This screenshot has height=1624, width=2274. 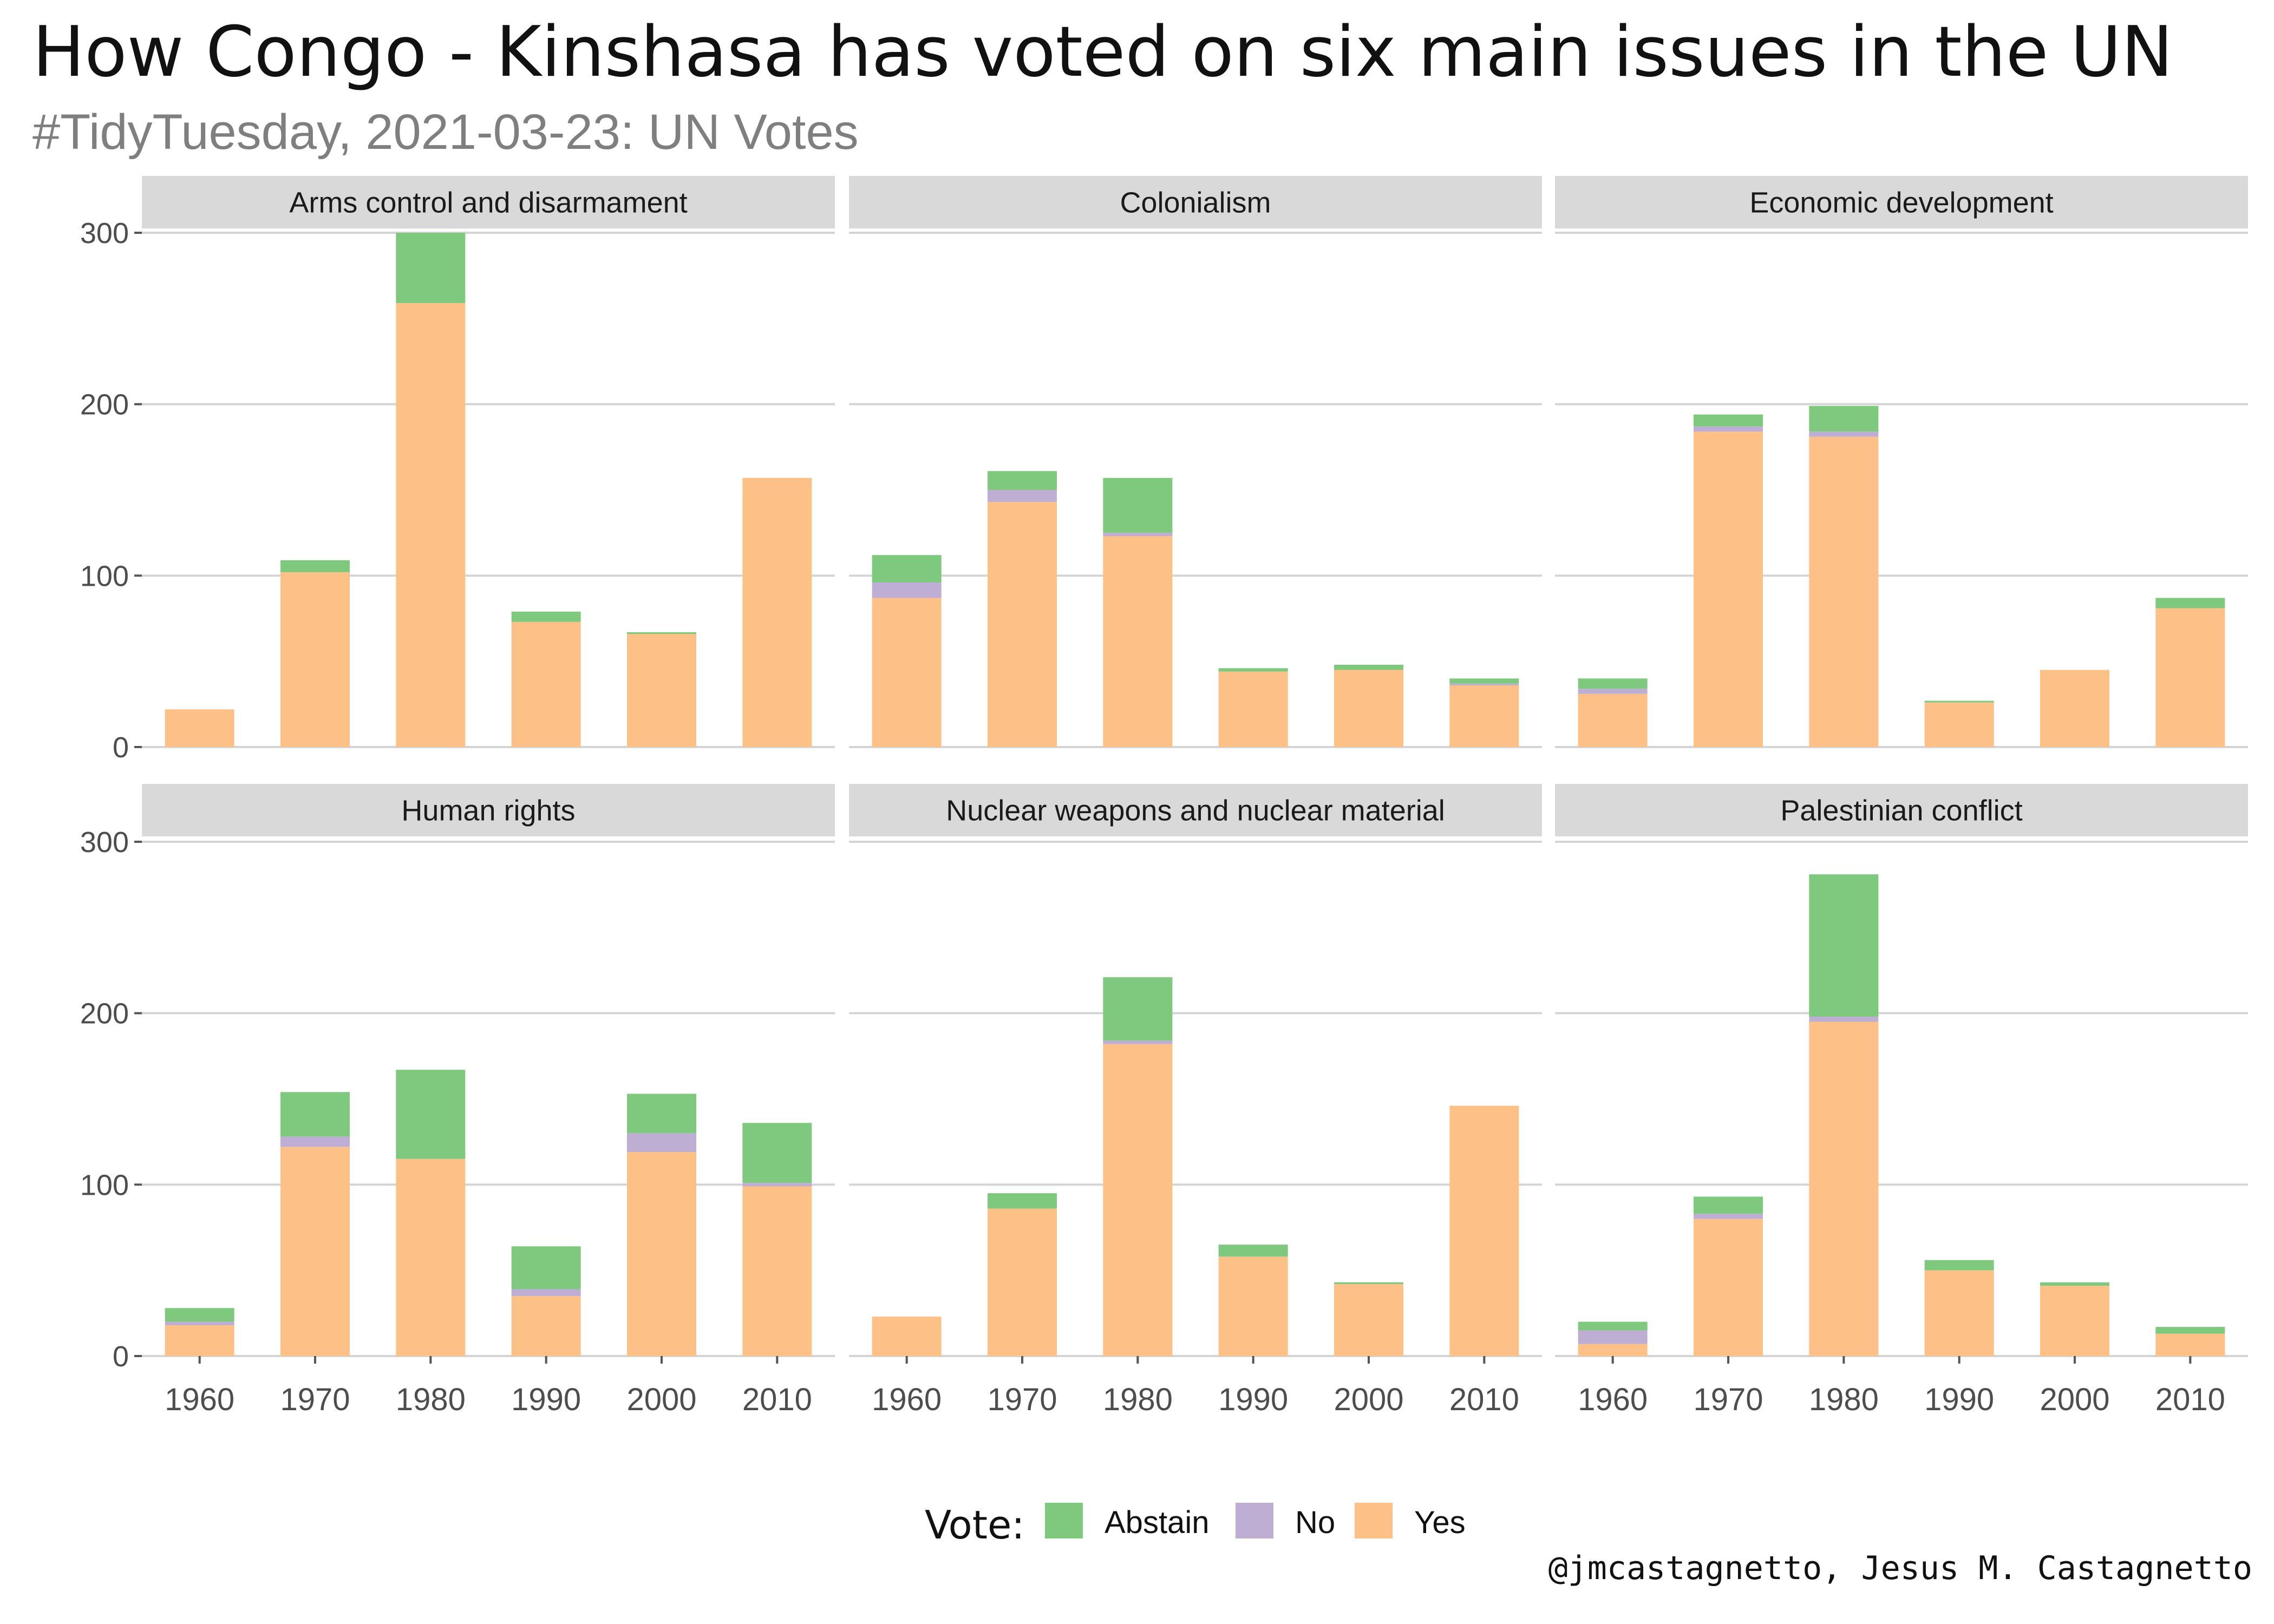 I want to click on page-subtitle: #TidyTuesday, 2021-03-23: UN Votes, so click(x=446, y=132).